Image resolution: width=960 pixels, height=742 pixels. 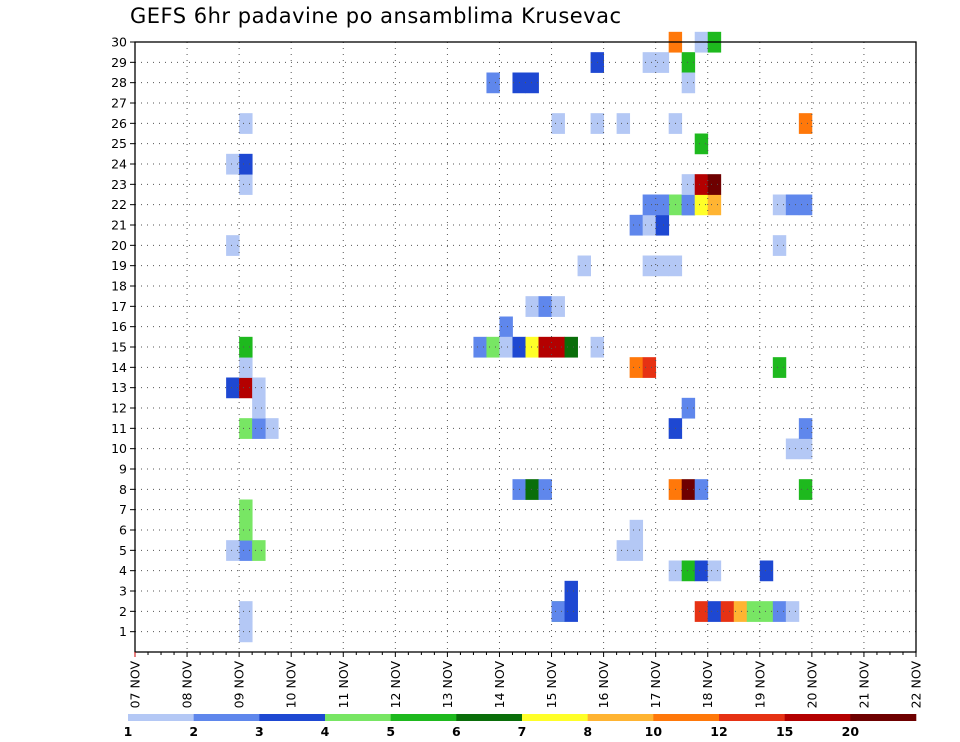 I want to click on y-tick-label: 18, so click(x=119, y=286).